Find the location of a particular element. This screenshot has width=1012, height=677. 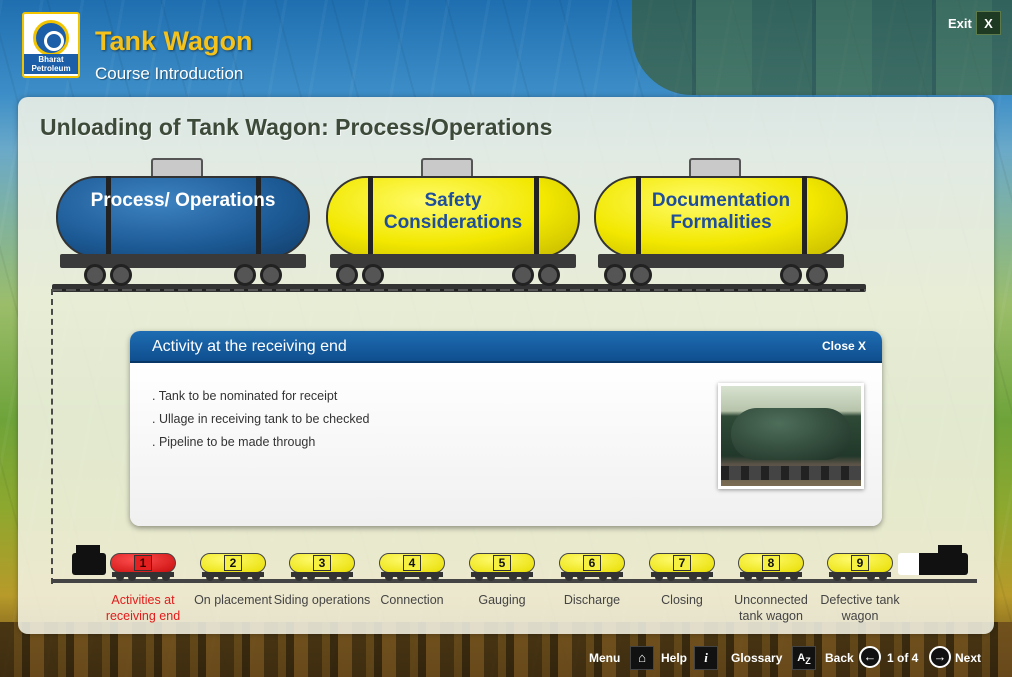

logo-text: Bharat Petroleum is located at coordinates (51, 64).